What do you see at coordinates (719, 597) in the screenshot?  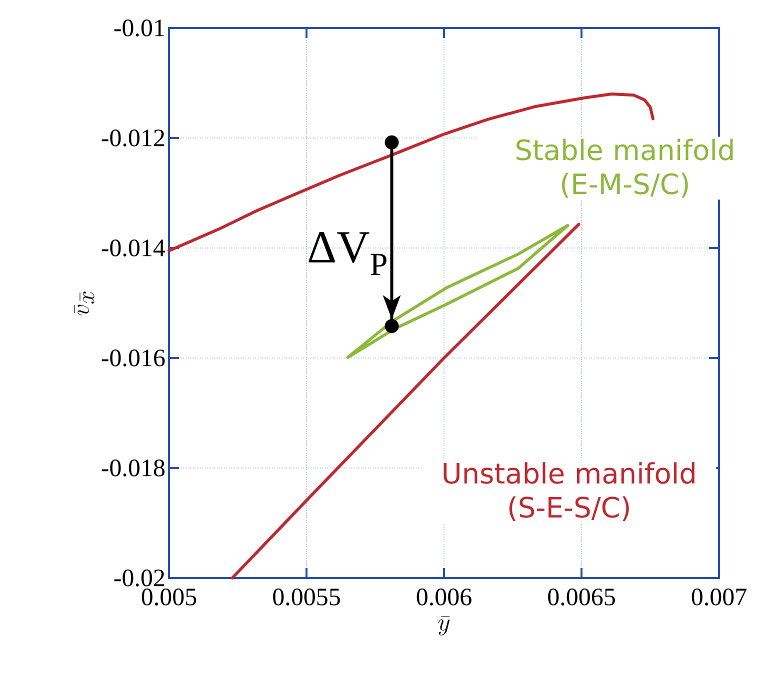 I see `x-tick-label: 0.007` at bounding box center [719, 597].